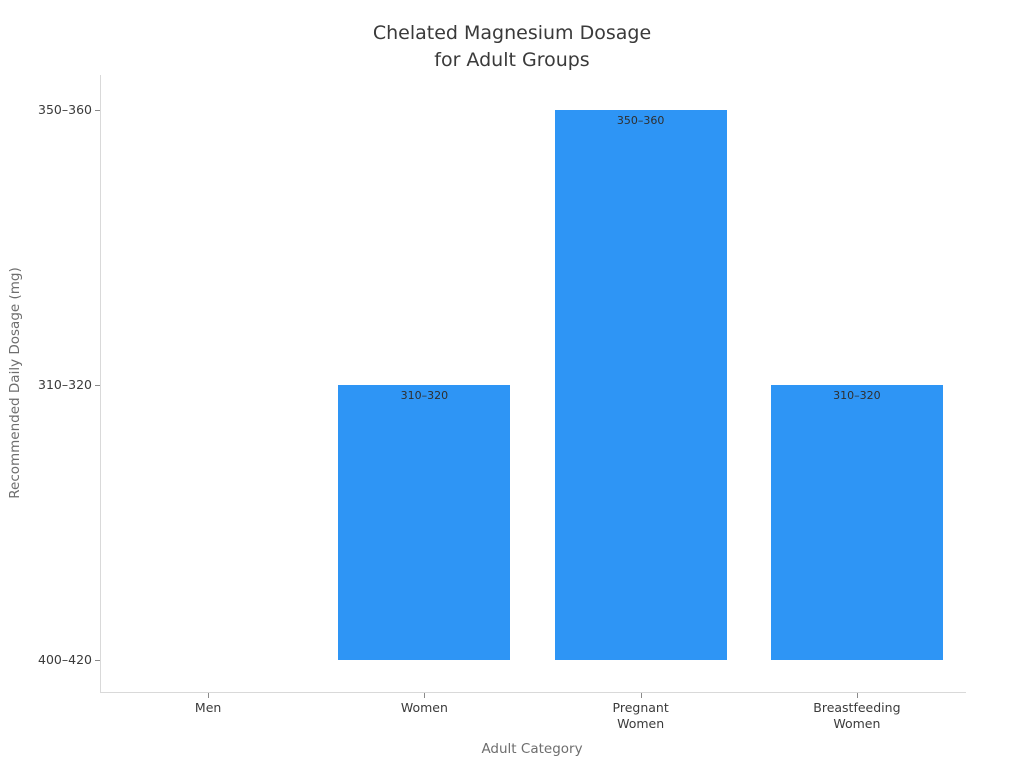 The height and width of the screenshot is (768, 1024). Describe the element at coordinates (640, 385) in the screenshot. I see `bar-pregnant-women` at that location.